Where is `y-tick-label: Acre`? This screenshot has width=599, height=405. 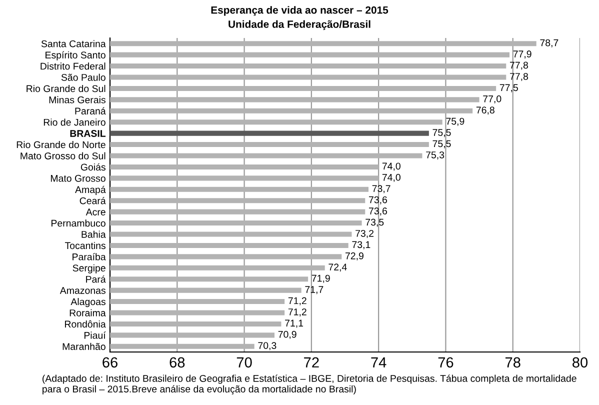
y-tick-label: Acre is located at coordinates (96, 212).